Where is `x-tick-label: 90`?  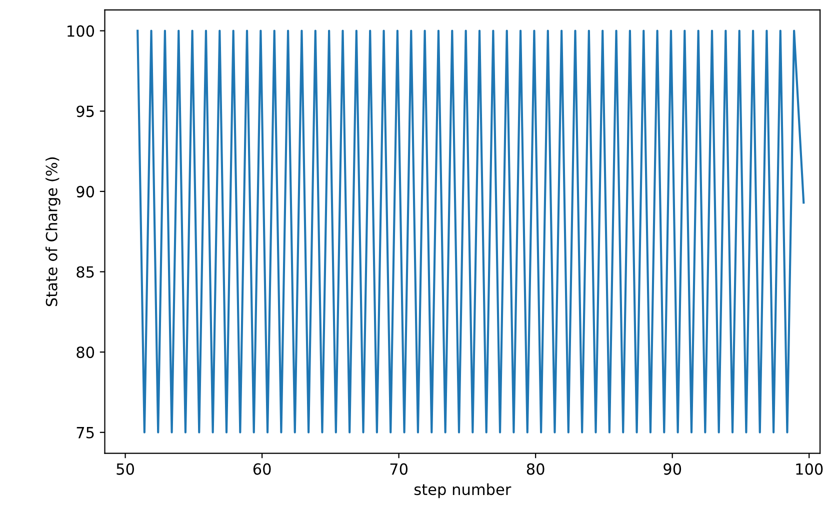 x-tick-label: 90 is located at coordinates (673, 469).